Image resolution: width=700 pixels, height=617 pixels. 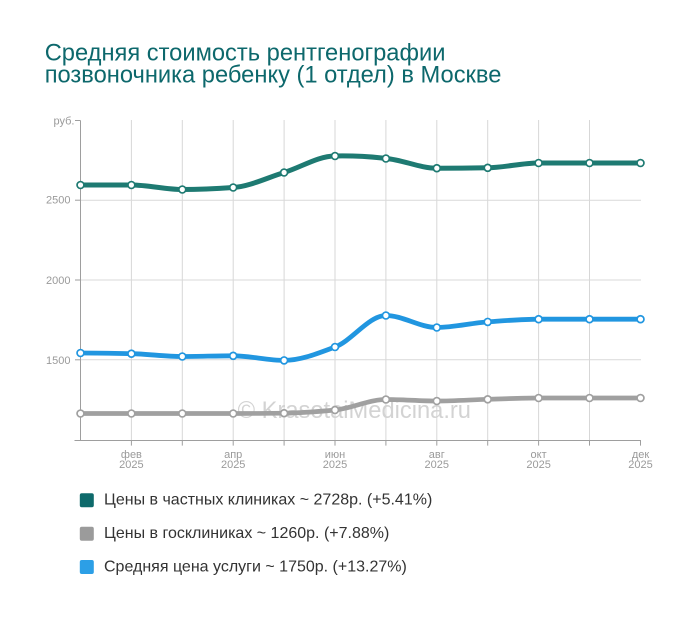 I want to click on svg-text: окт, so click(x=539, y=455).